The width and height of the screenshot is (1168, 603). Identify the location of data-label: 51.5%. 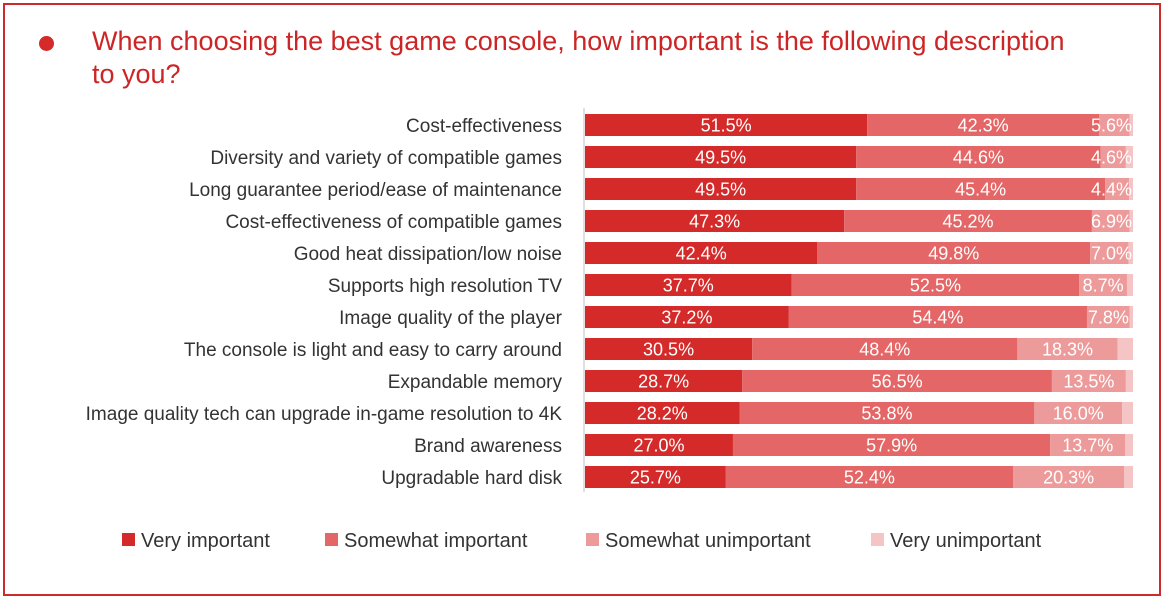
(726, 126).